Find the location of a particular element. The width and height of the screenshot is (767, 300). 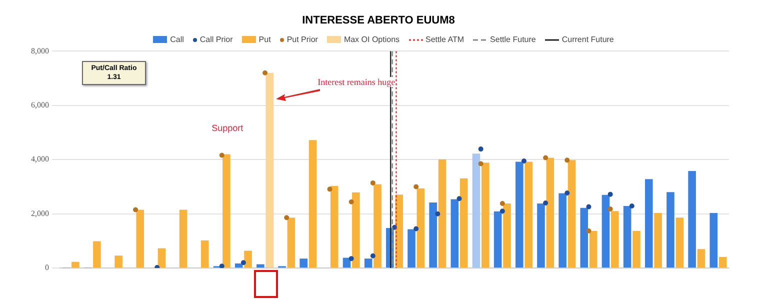

legend-label: Max OI Options is located at coordinates (372, 39).